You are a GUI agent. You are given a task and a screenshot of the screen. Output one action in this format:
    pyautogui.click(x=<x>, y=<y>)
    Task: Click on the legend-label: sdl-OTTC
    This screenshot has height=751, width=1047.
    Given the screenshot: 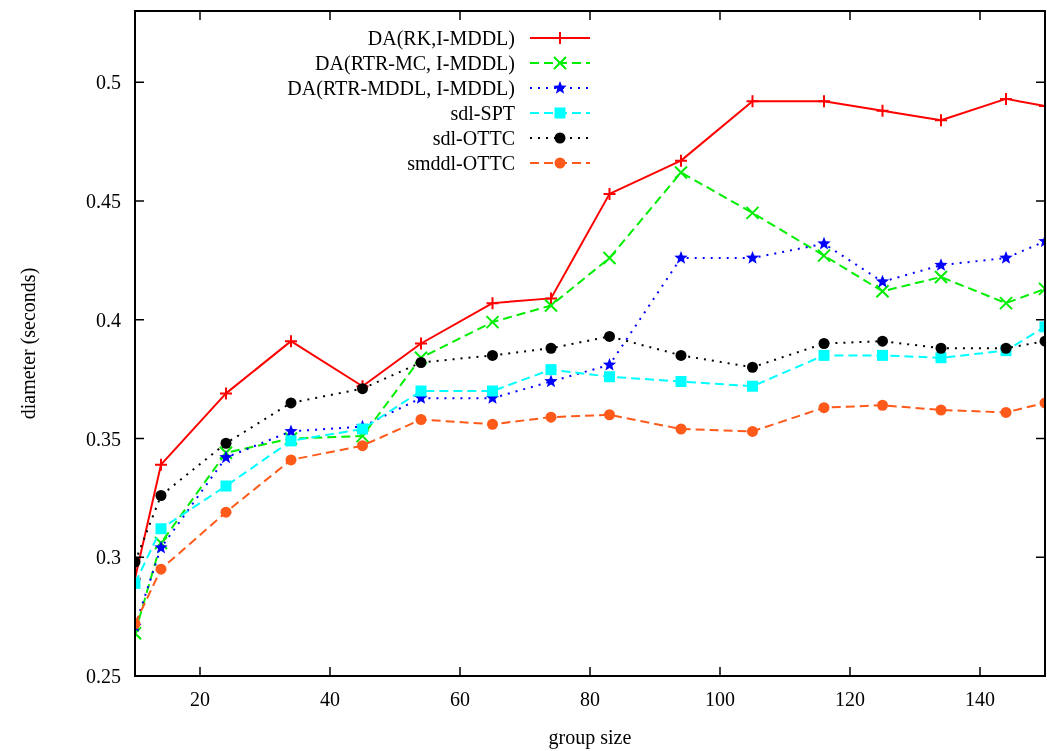 What is the action you would take?
    pyautogui.click(x=473, y=138)
    